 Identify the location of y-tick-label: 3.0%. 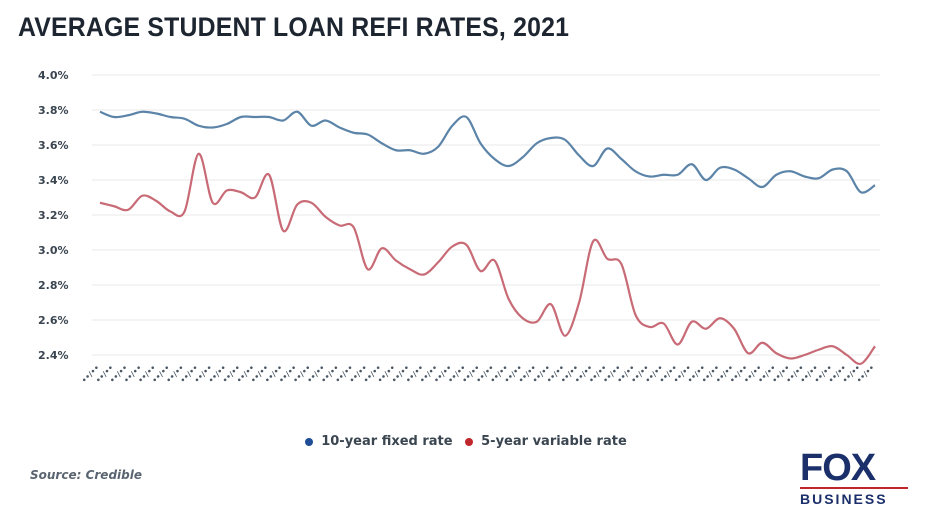
(53, 250).